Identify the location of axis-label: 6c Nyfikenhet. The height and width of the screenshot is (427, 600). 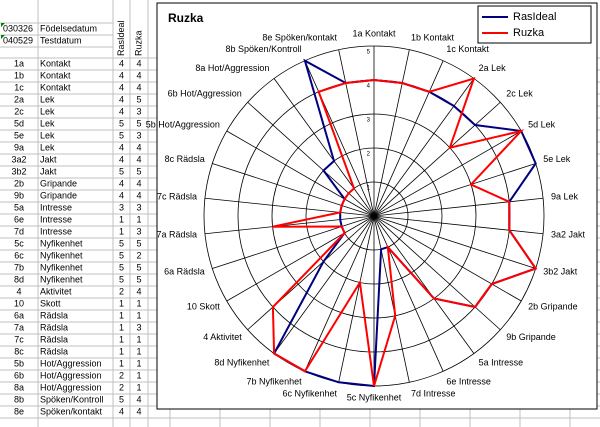
(309, 393).